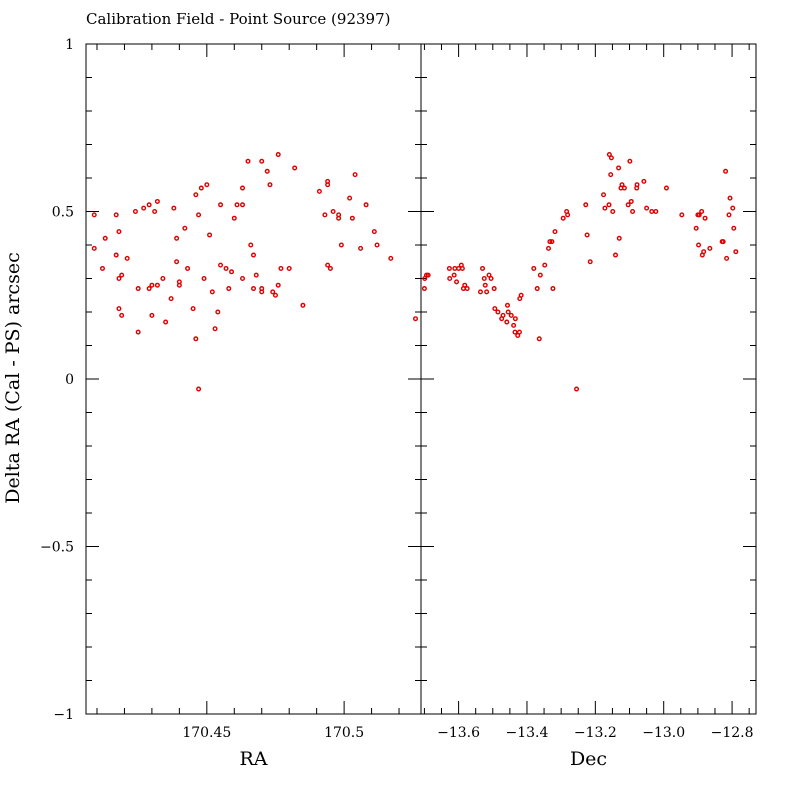 The image size is (800, 800). Describe the element at coordinates (57, 548) in the screenshot. I see `y-tick-label: −0.5` at that location.